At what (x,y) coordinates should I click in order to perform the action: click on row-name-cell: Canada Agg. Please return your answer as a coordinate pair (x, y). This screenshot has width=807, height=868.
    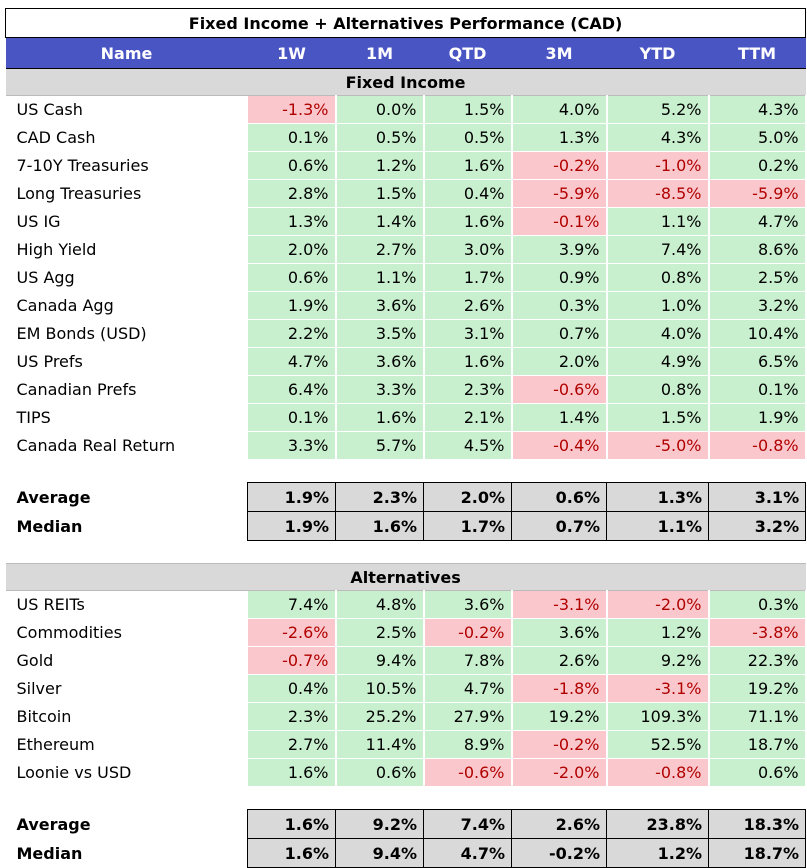
    Looking at the image, I should click on (65, 305).